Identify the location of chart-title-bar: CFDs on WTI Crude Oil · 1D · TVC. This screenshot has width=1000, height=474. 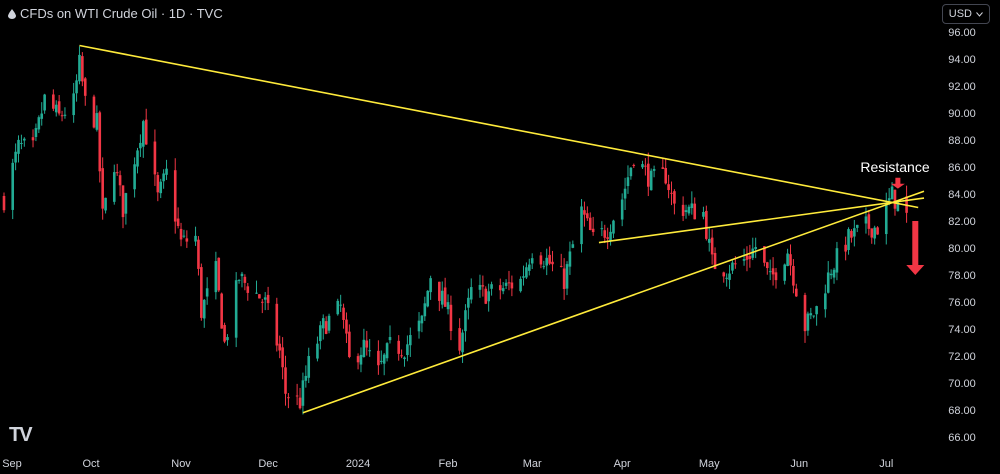
(115, 13).